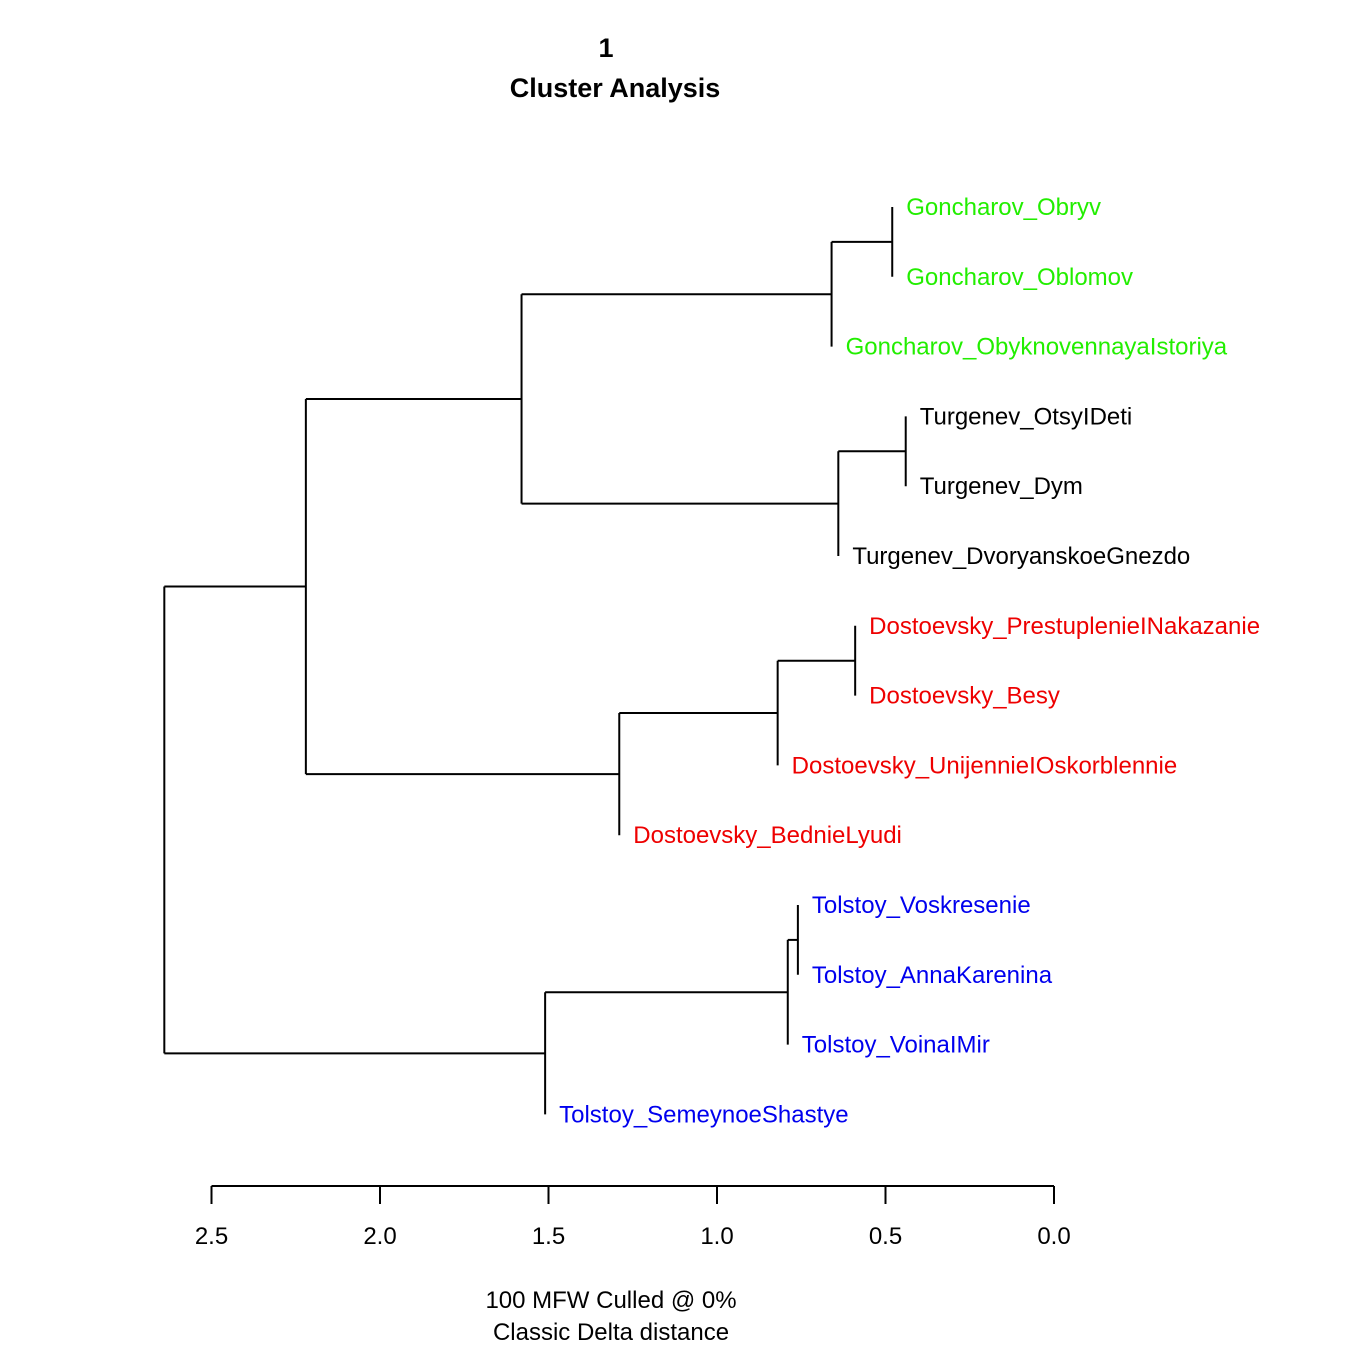 Image resolution: width=1350 pixels, height=1350 pixels. I want to click on leaf-label: Tolstoy_VoinaIMir, so click(896, 1045).